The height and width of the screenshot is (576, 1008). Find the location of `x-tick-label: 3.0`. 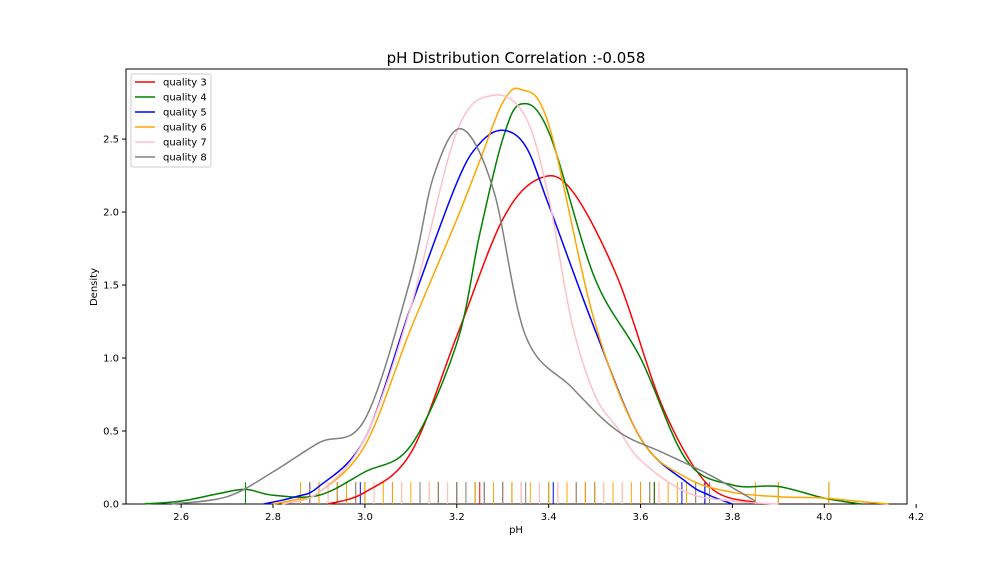

x-tick-label: 3.0 is located at coordinates (365, 517).